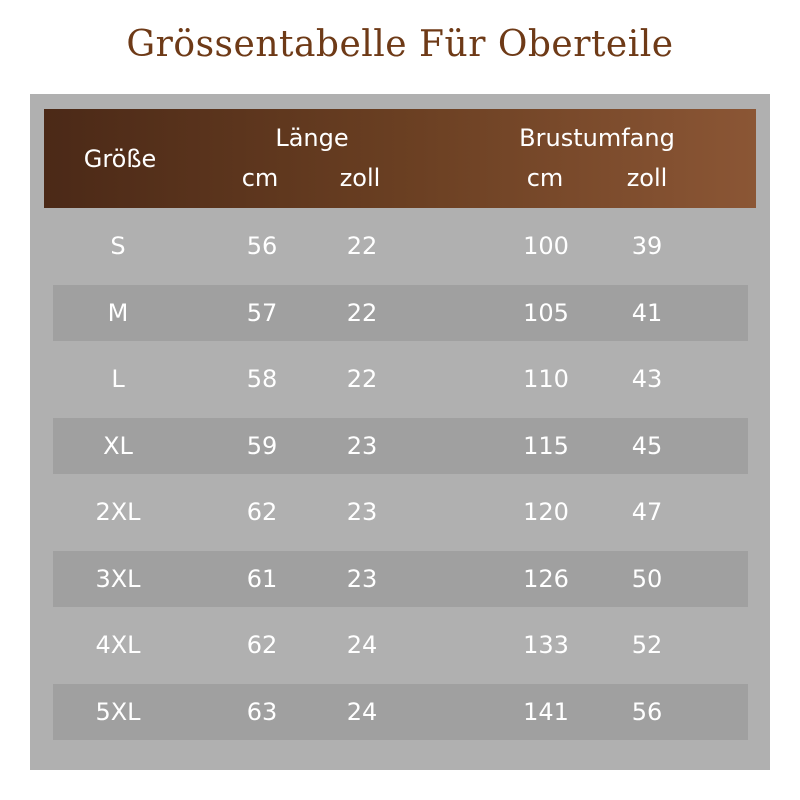  Describe the element at coordinates (597, 138) in the screenshot. I see `header-chest: Brustumfang` at that location.